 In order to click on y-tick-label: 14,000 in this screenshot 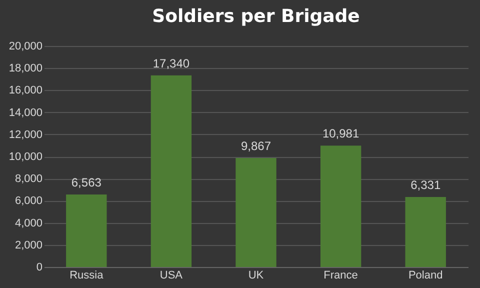, I will do `click(25, 112)`.